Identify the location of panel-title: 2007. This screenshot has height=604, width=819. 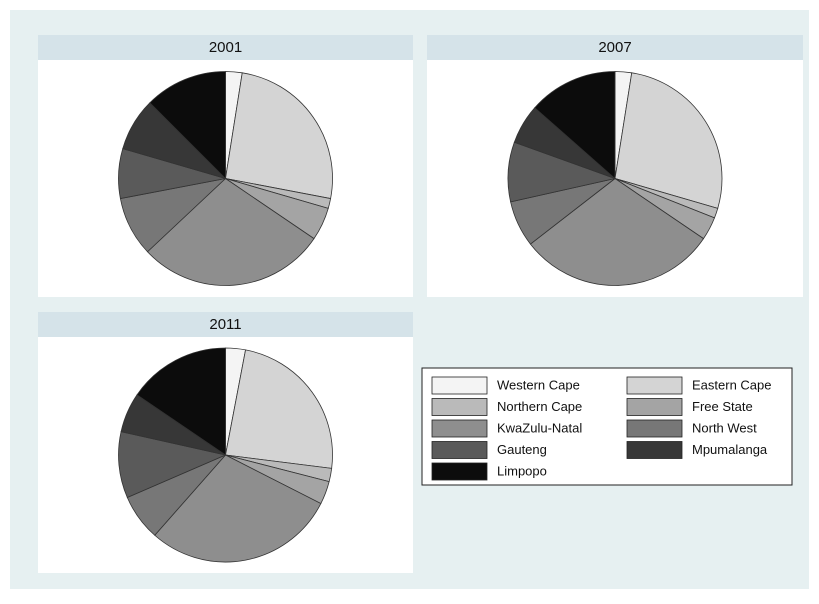
(614, 47).